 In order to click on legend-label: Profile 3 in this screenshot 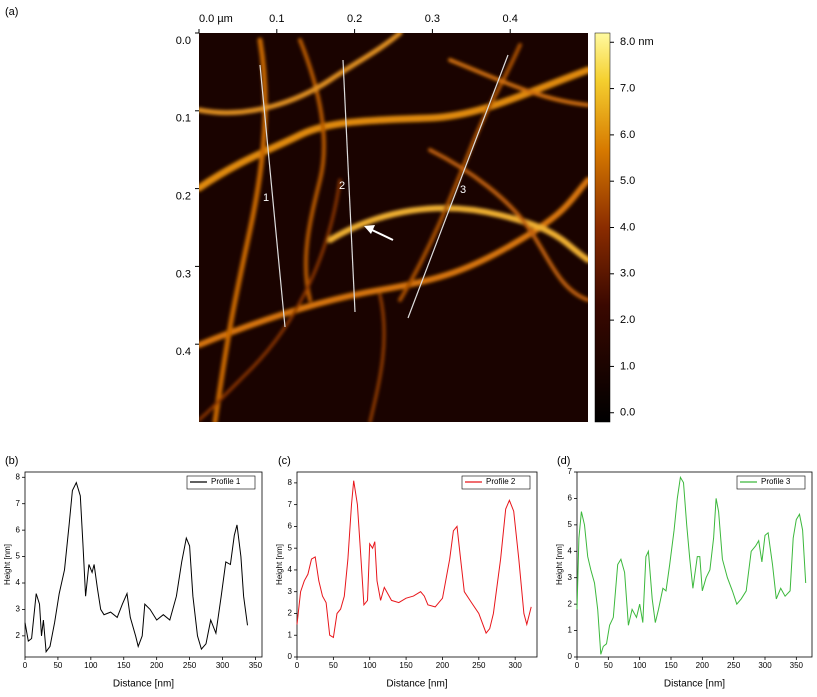, I will do `click(776, 481)`.